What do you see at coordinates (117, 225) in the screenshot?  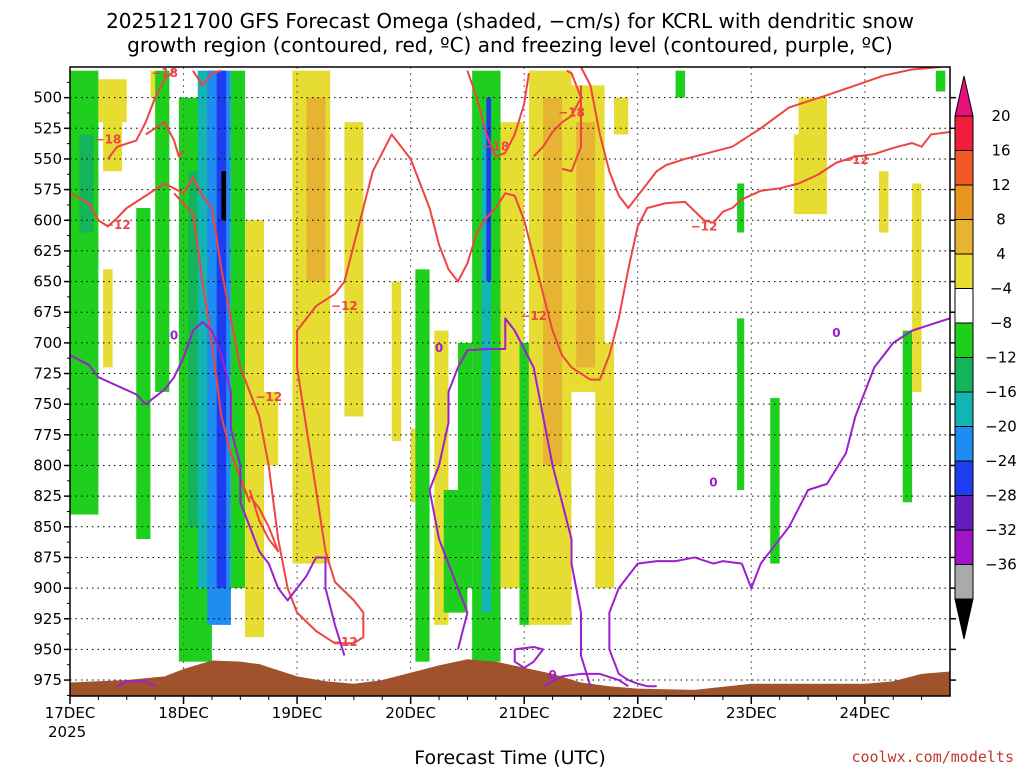 I see `contour-label-1-0: −12` at bounding box center [117, 225].